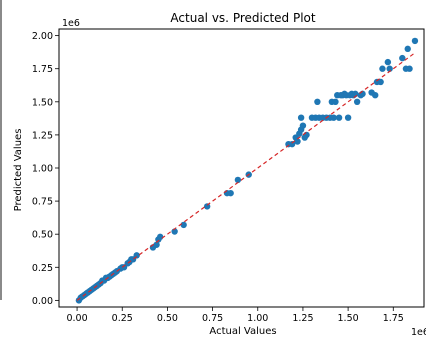 This screenshot has height=338, width=426. I want to click on y-tick-label: 2.00, so click(42, 36).